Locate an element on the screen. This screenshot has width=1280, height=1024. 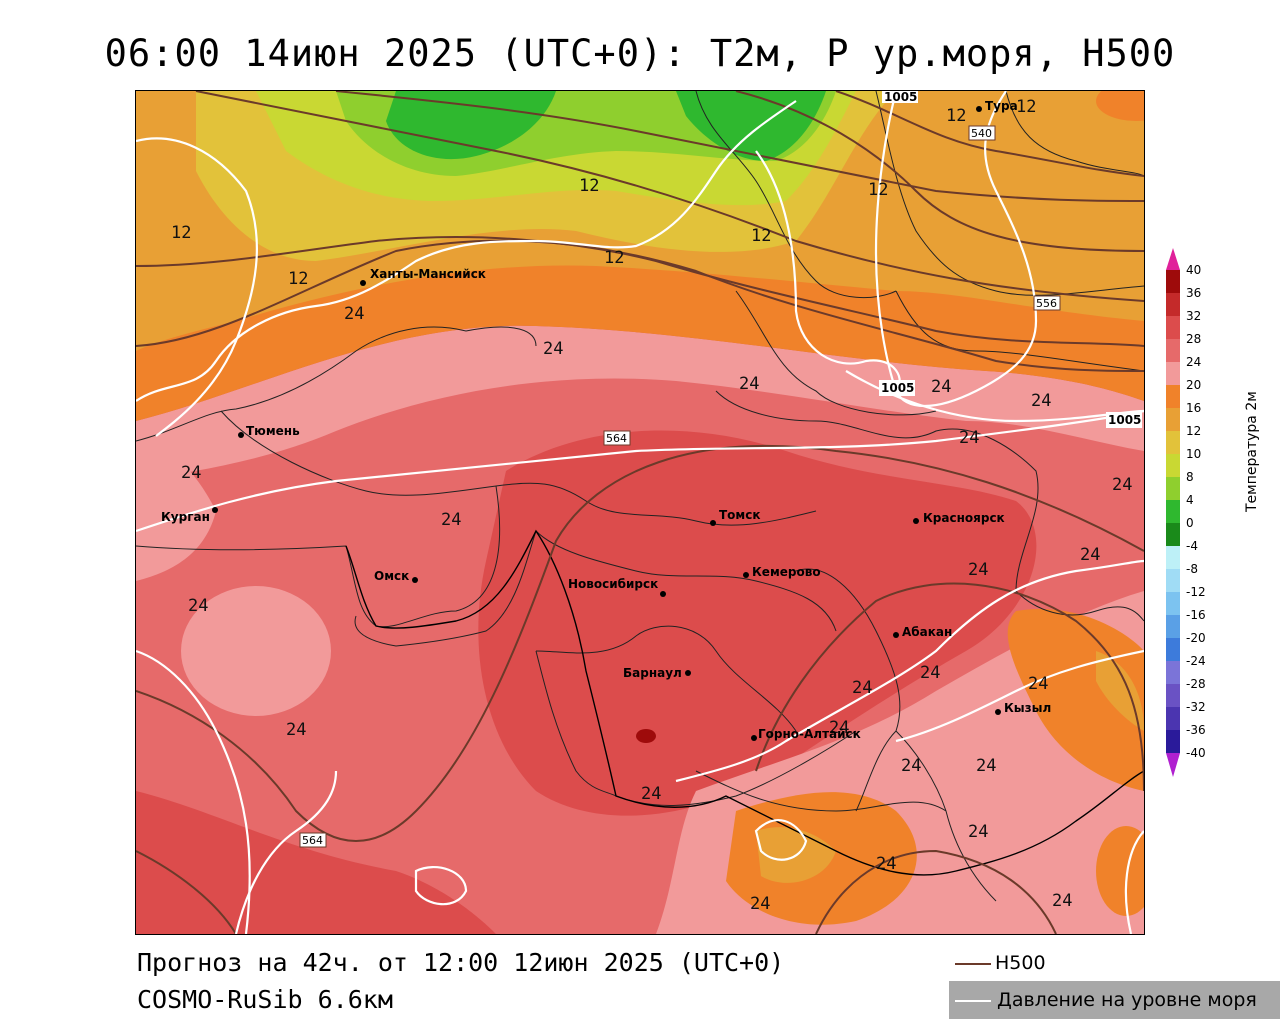
city-tyumen: Тюмень is located at coordinates (269, 431).